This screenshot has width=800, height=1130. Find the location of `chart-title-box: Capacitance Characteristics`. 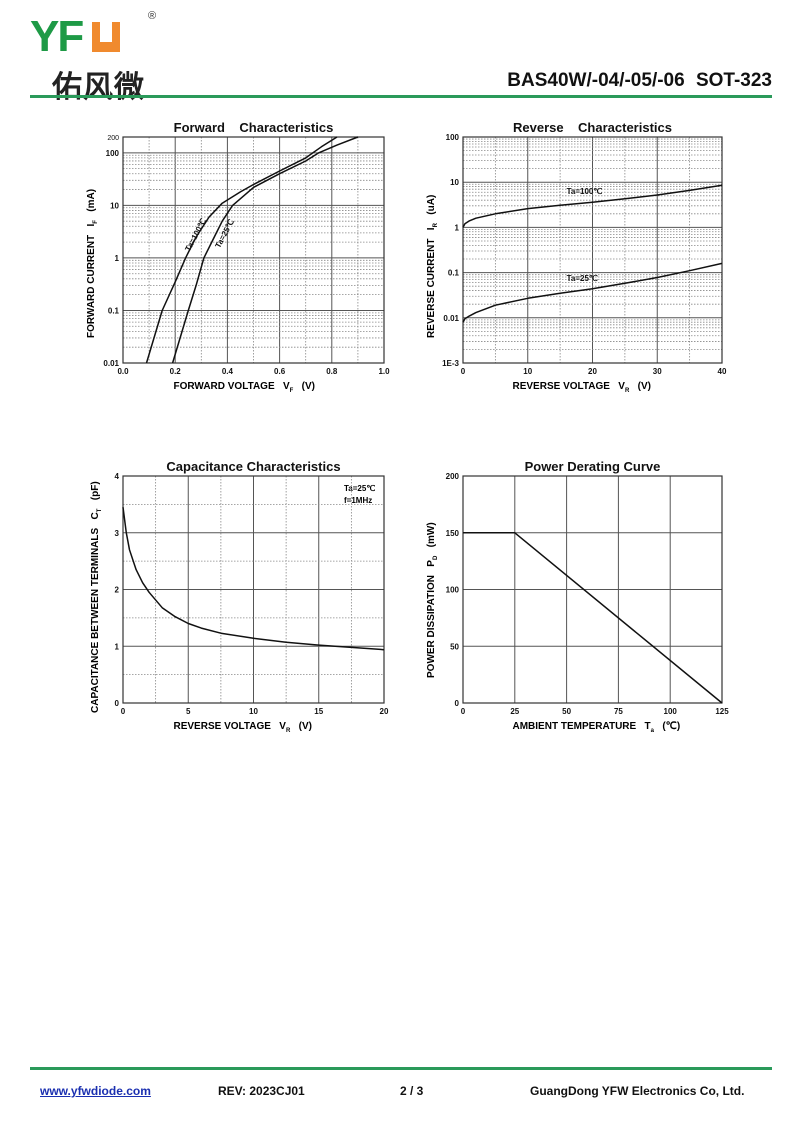

chart-title-box: Capacitance Characteristics is located at coordinates (253, 466).